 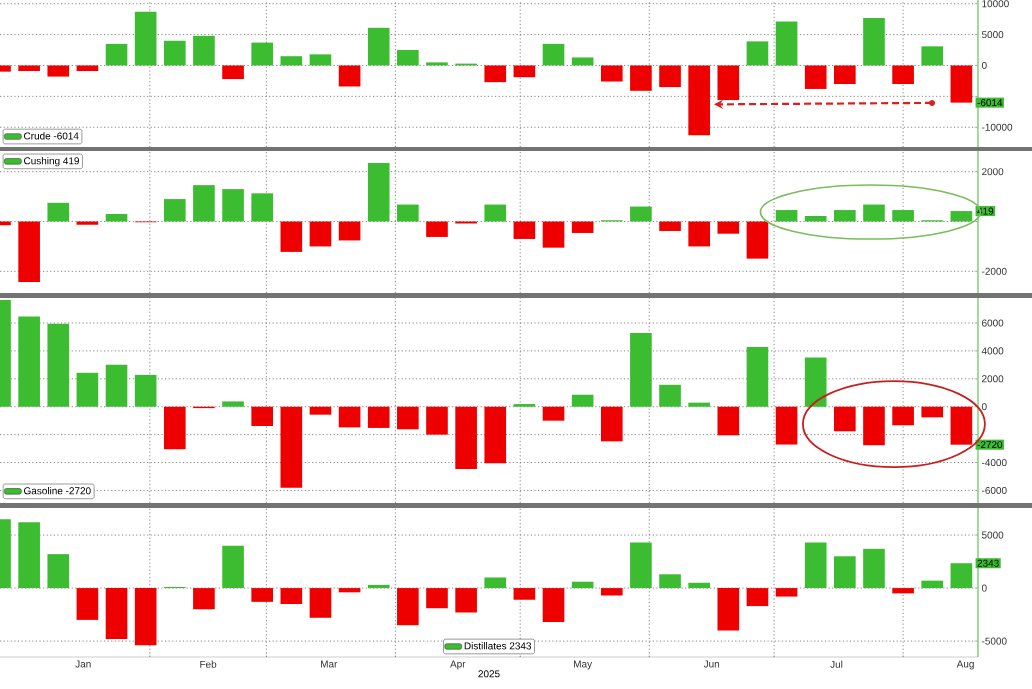 What do you see at coordinates (51, 136) in the screenshot?
I see `legend-label: Crude -6014` at bounding box center [51, 136].